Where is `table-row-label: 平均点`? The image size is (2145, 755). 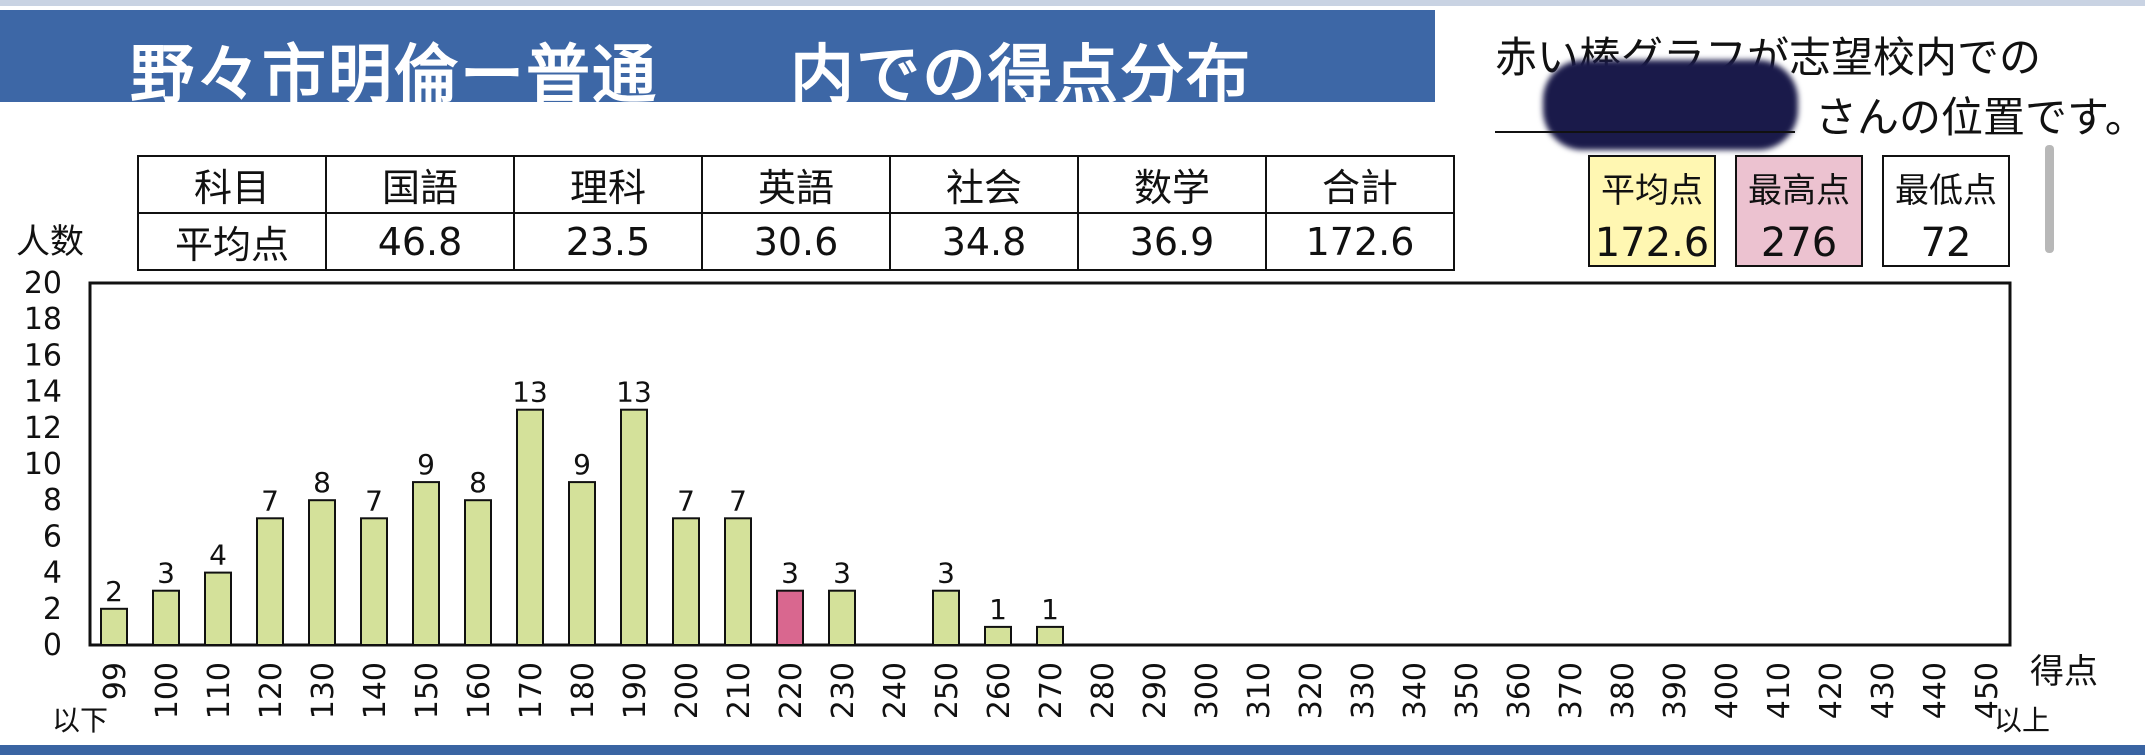 table-row-label: 平均点 is located at coordinates (232, 241).